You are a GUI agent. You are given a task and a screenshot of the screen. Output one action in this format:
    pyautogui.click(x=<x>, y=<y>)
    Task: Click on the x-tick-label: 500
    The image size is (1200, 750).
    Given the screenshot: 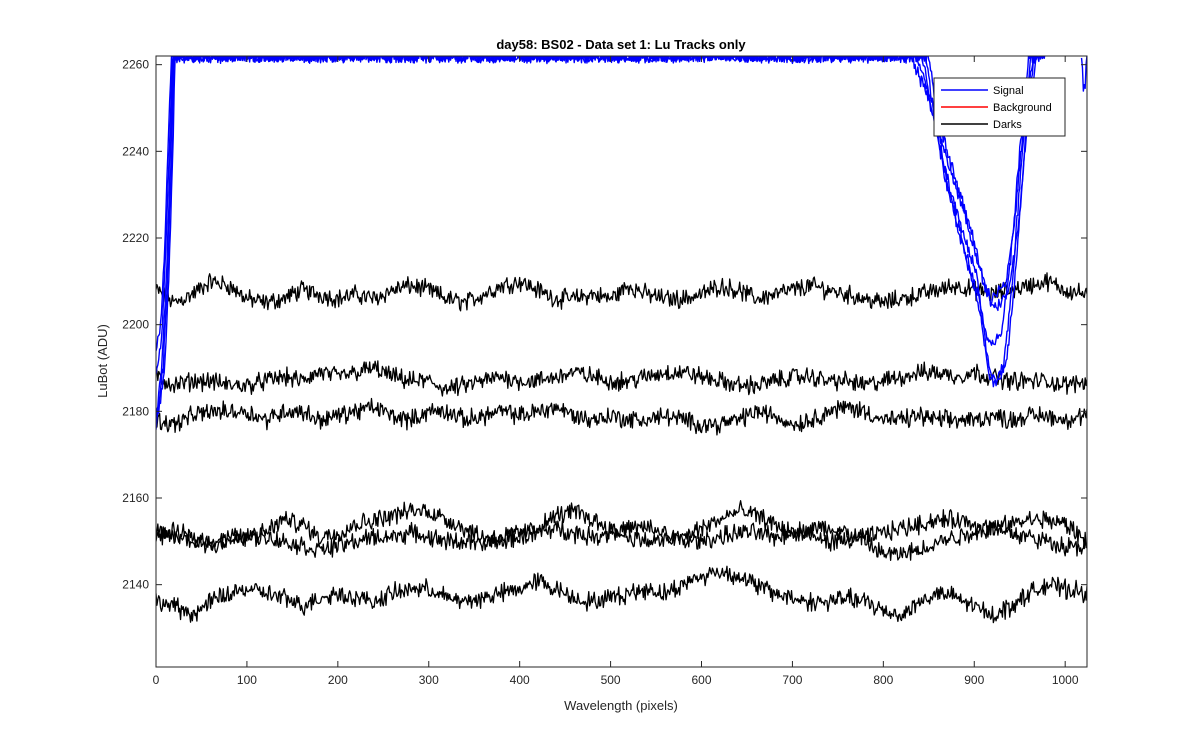 What is the action you would take?
    pyautogui.click(x=611, y=680)
    